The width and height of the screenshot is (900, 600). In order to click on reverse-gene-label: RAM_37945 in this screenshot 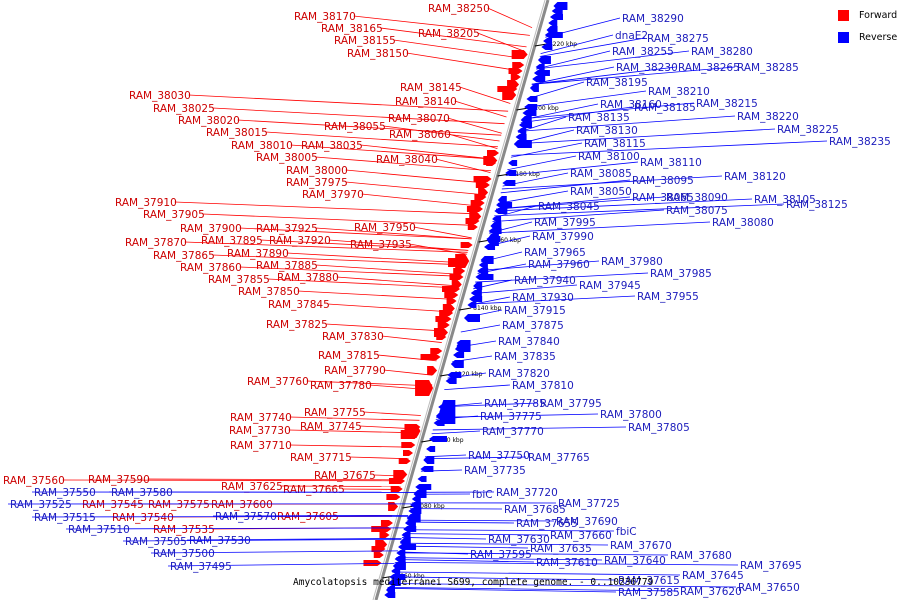, I will do `click(610, 286)`.